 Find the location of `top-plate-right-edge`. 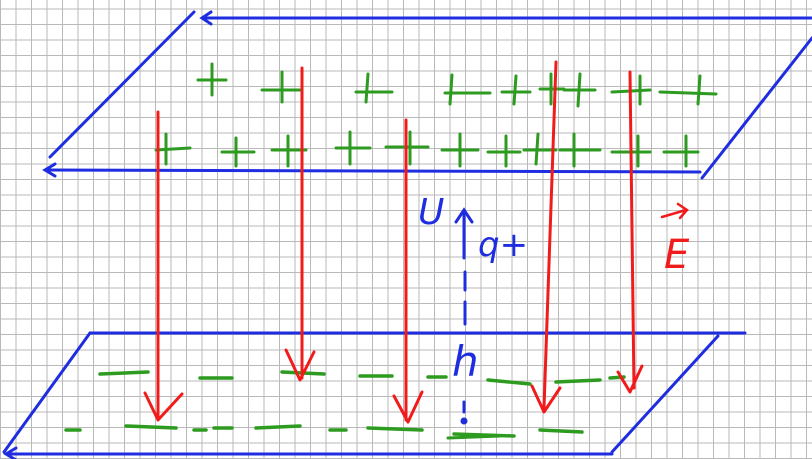

top-plate-right-edge is located at coordinates (756, 108).